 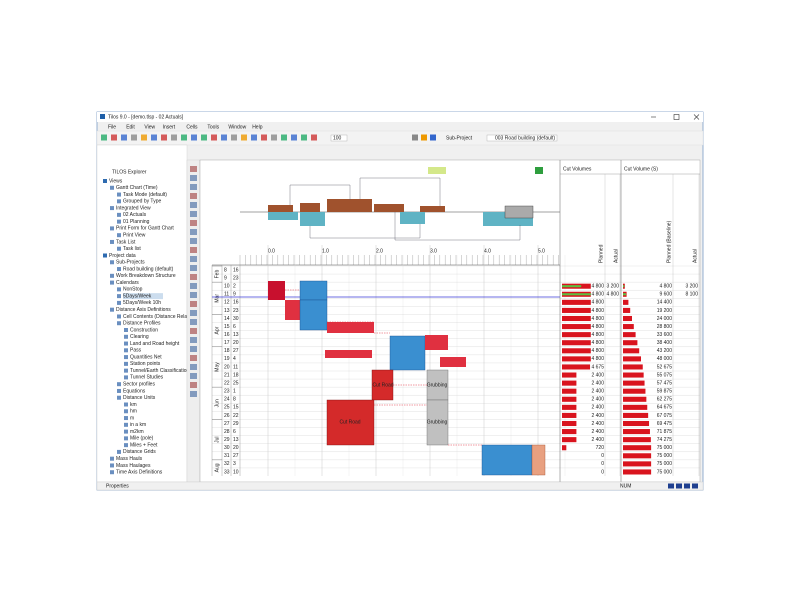 What do you see at coordinates (522, 138) in the screenshot?
I see `subproject-select` at bounding box center [522, 138].